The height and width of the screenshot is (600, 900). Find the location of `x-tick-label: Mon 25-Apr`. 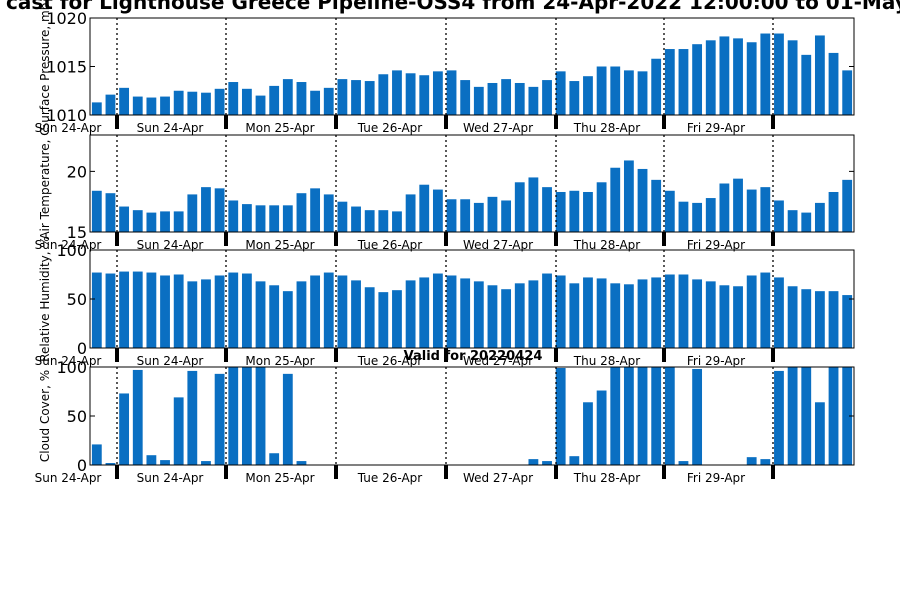

x-tick-label: Mon 25-Apr is located at coordinates (279, 478).